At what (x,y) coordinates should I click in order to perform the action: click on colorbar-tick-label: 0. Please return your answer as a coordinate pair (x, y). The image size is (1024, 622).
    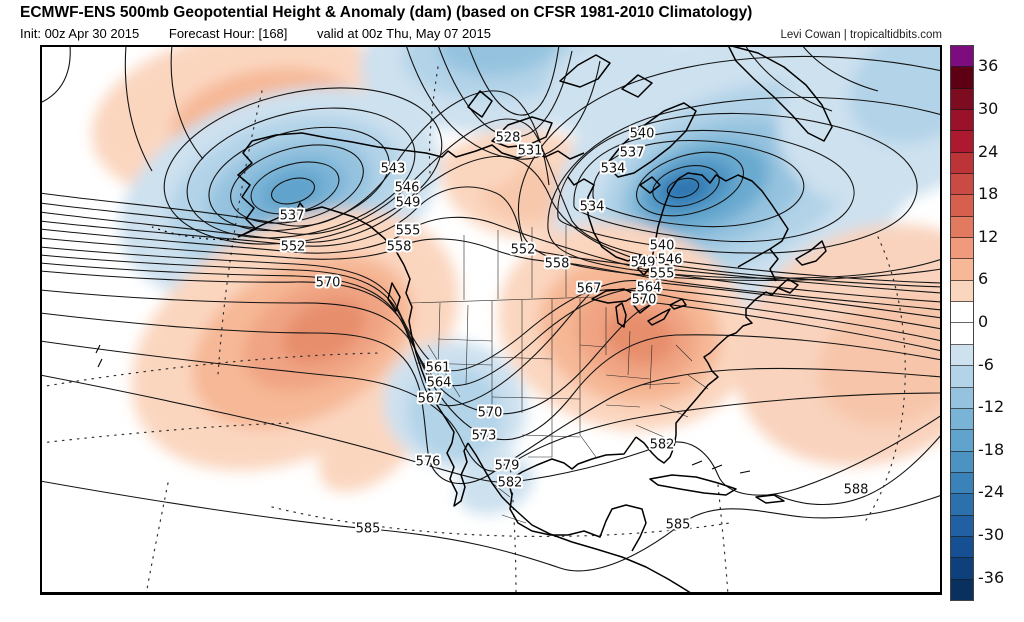
    Looking at the image, I should click on (983, 322).